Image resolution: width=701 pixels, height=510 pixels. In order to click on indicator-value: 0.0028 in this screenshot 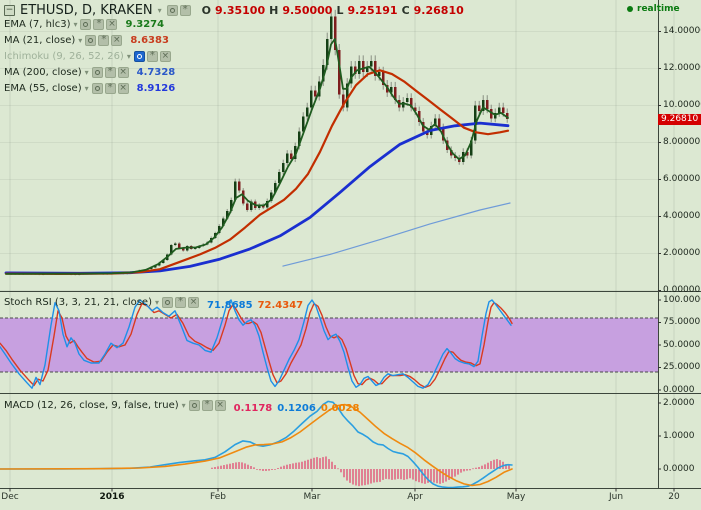, I will do `click(340, 408)`.